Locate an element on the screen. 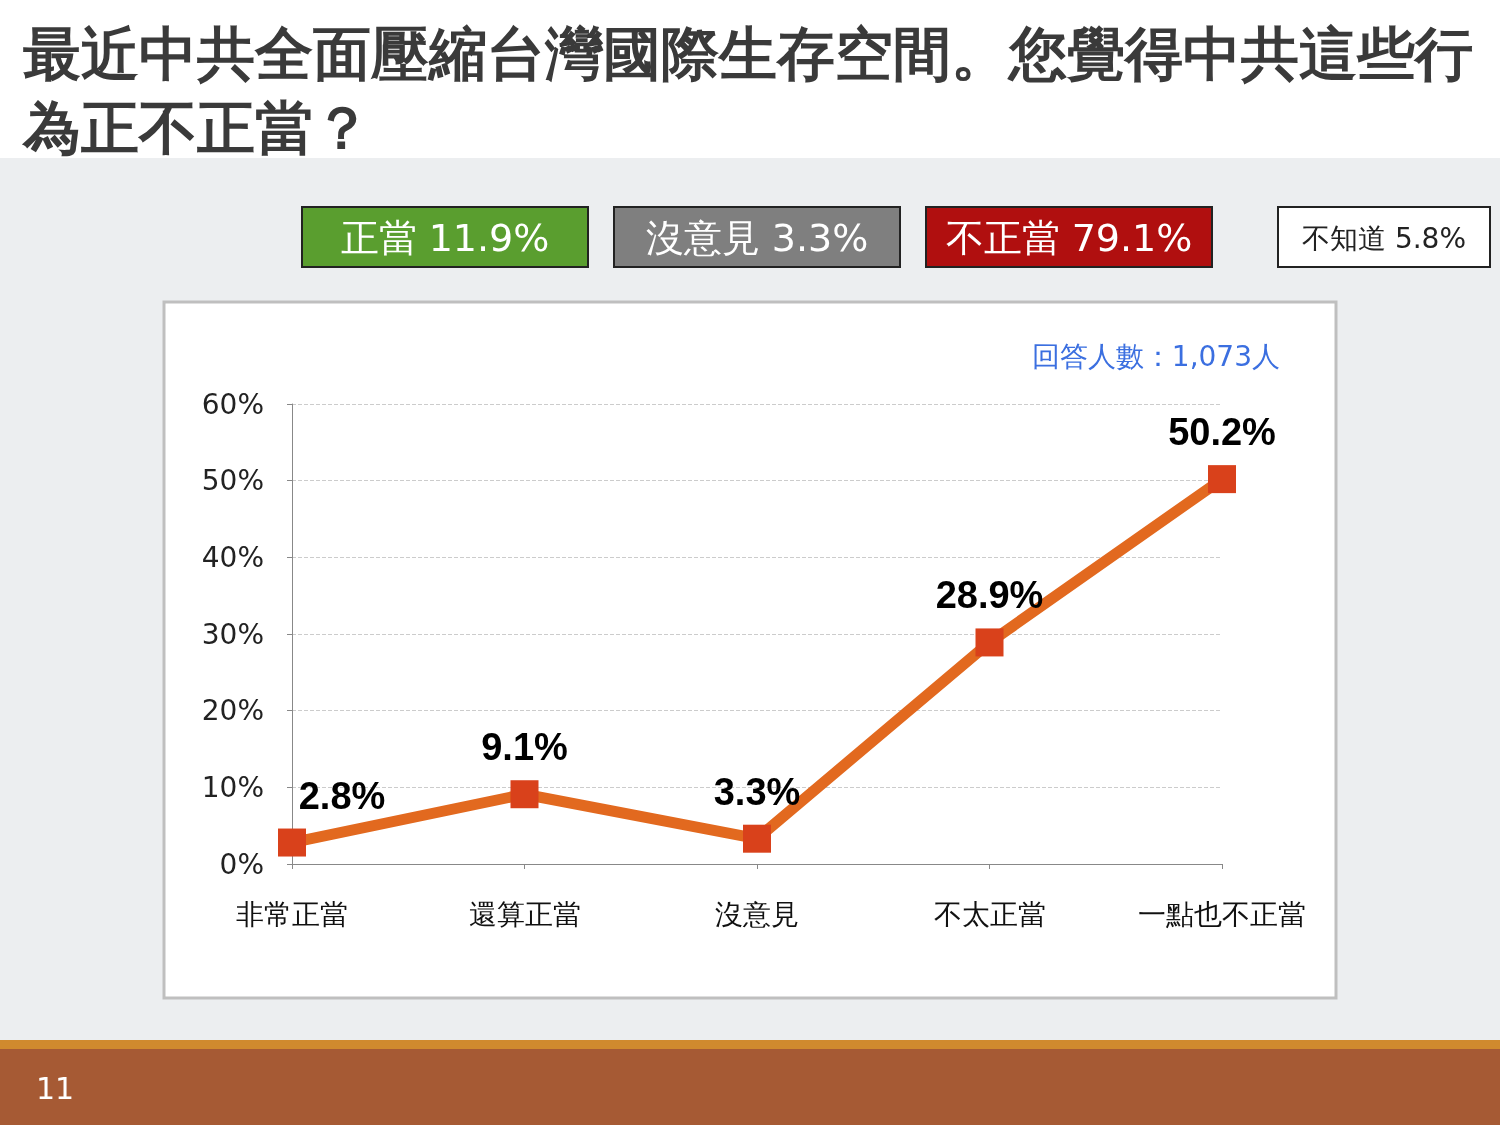  x-tick-label: 不太正當 is located at coordinates (989, 914).